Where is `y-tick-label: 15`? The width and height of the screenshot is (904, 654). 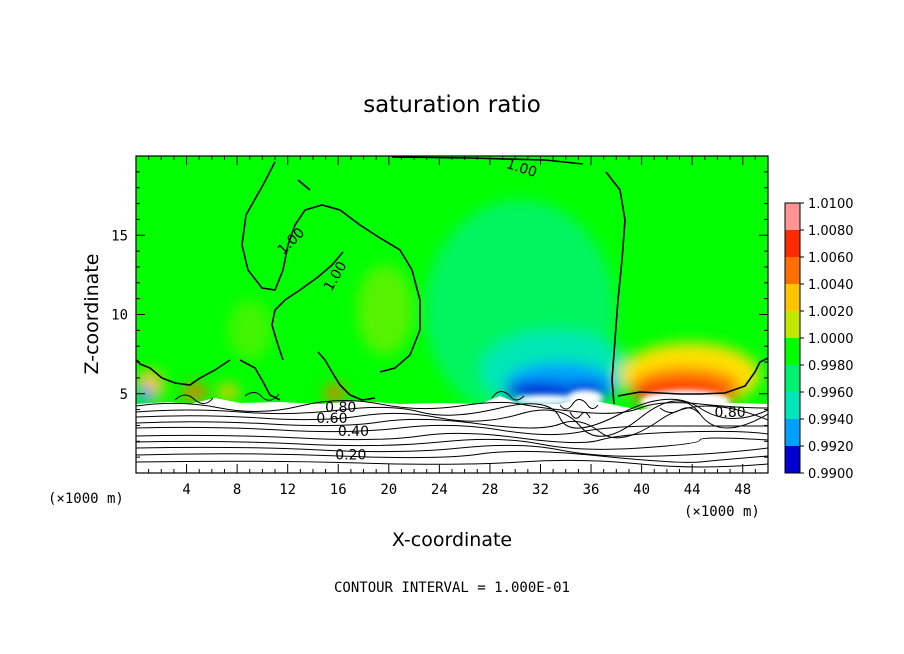 y-tick-label: 15 is located at coordinates (119, 236).